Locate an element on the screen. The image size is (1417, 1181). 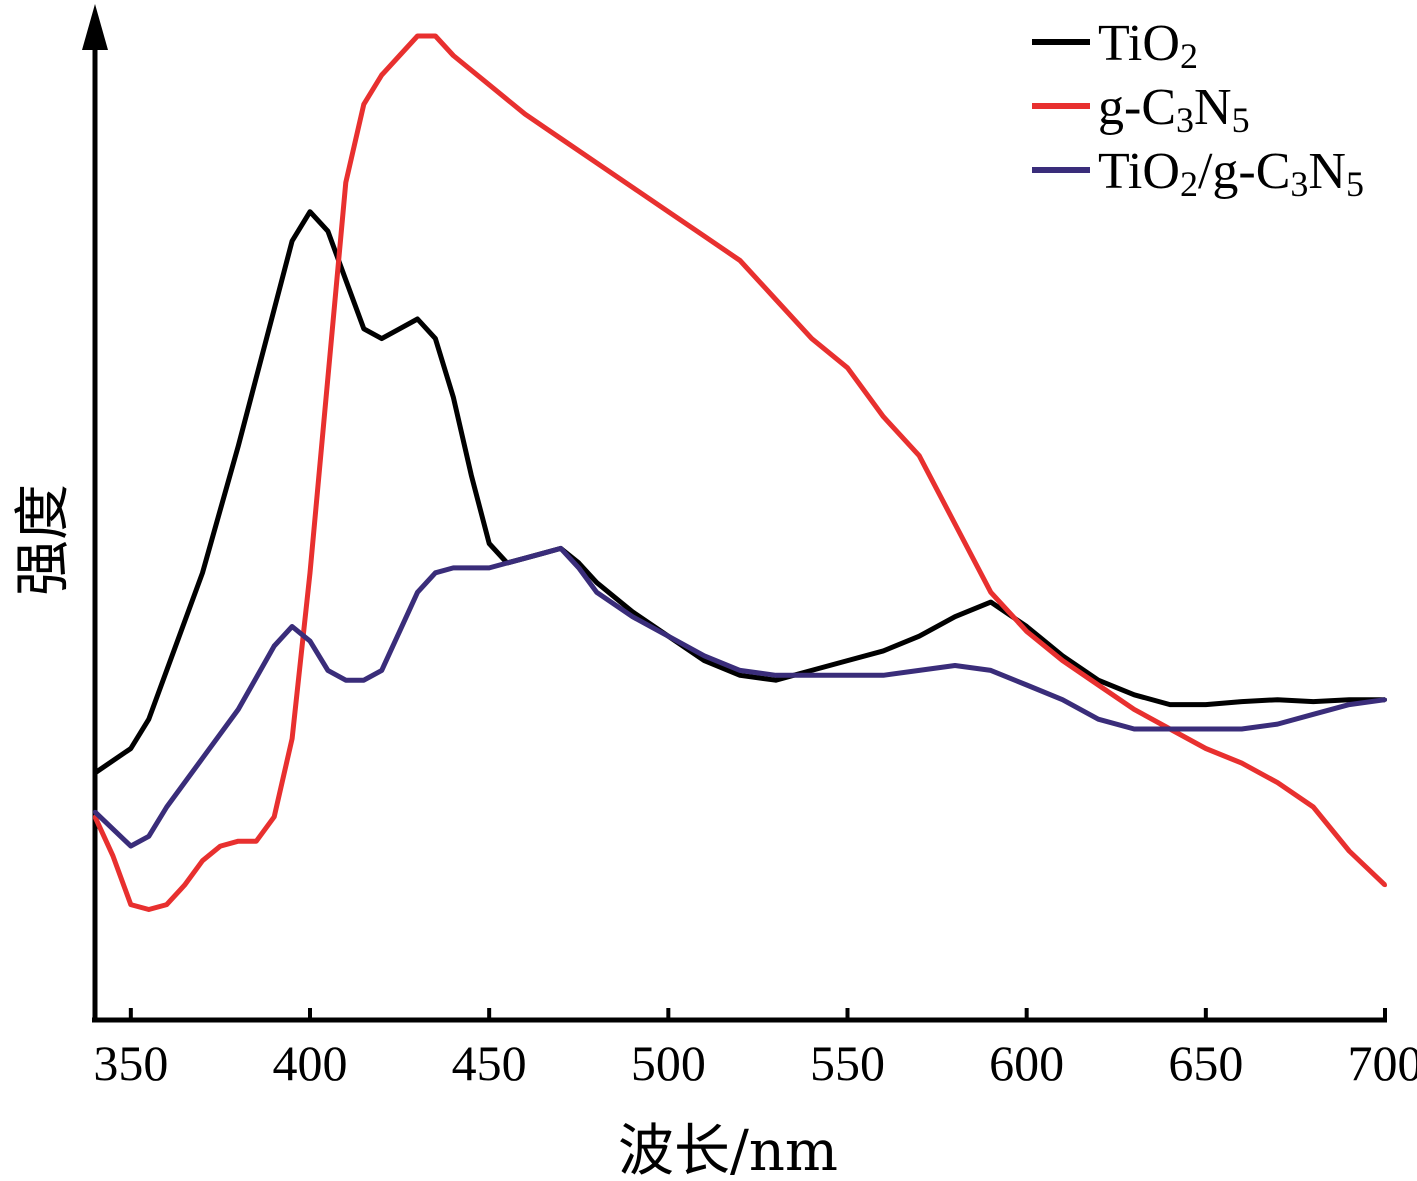
x-ticks: 350 400 450 500 550 600 650 700 is located at coordinates (755, 1049).